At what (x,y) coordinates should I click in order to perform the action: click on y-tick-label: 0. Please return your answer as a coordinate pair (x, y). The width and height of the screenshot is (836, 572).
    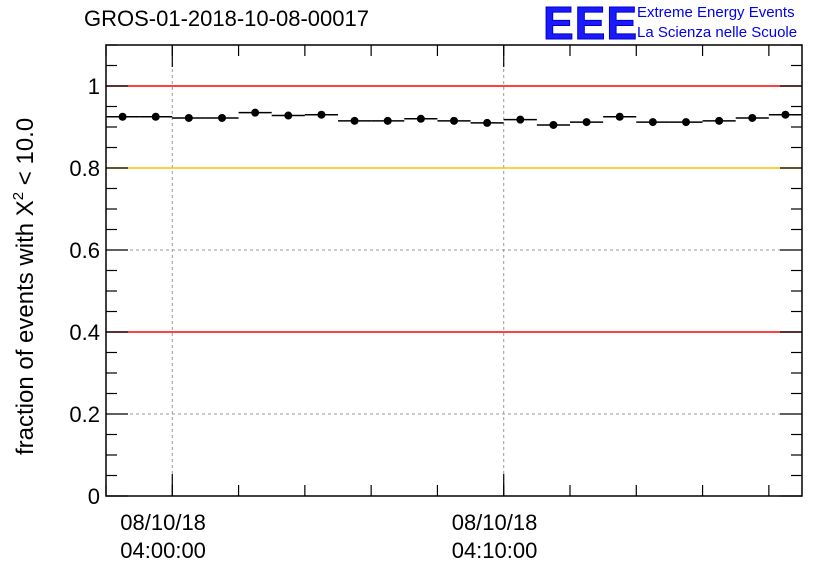
    Looking at the image, I should click on (94, 496).